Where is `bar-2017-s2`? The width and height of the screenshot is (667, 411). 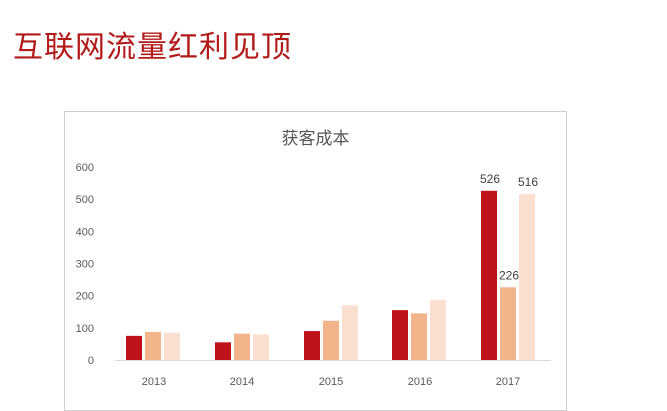 bar-2017-s2 is located at coordinates (508, 323).